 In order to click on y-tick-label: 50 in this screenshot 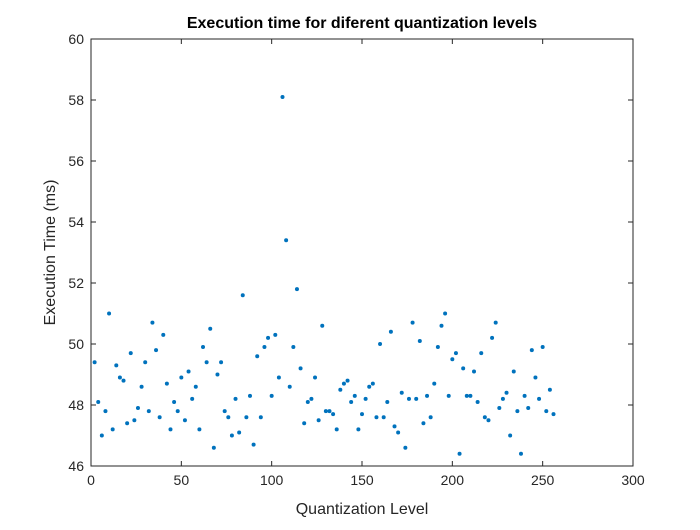, I will do `click(76, 344)`.